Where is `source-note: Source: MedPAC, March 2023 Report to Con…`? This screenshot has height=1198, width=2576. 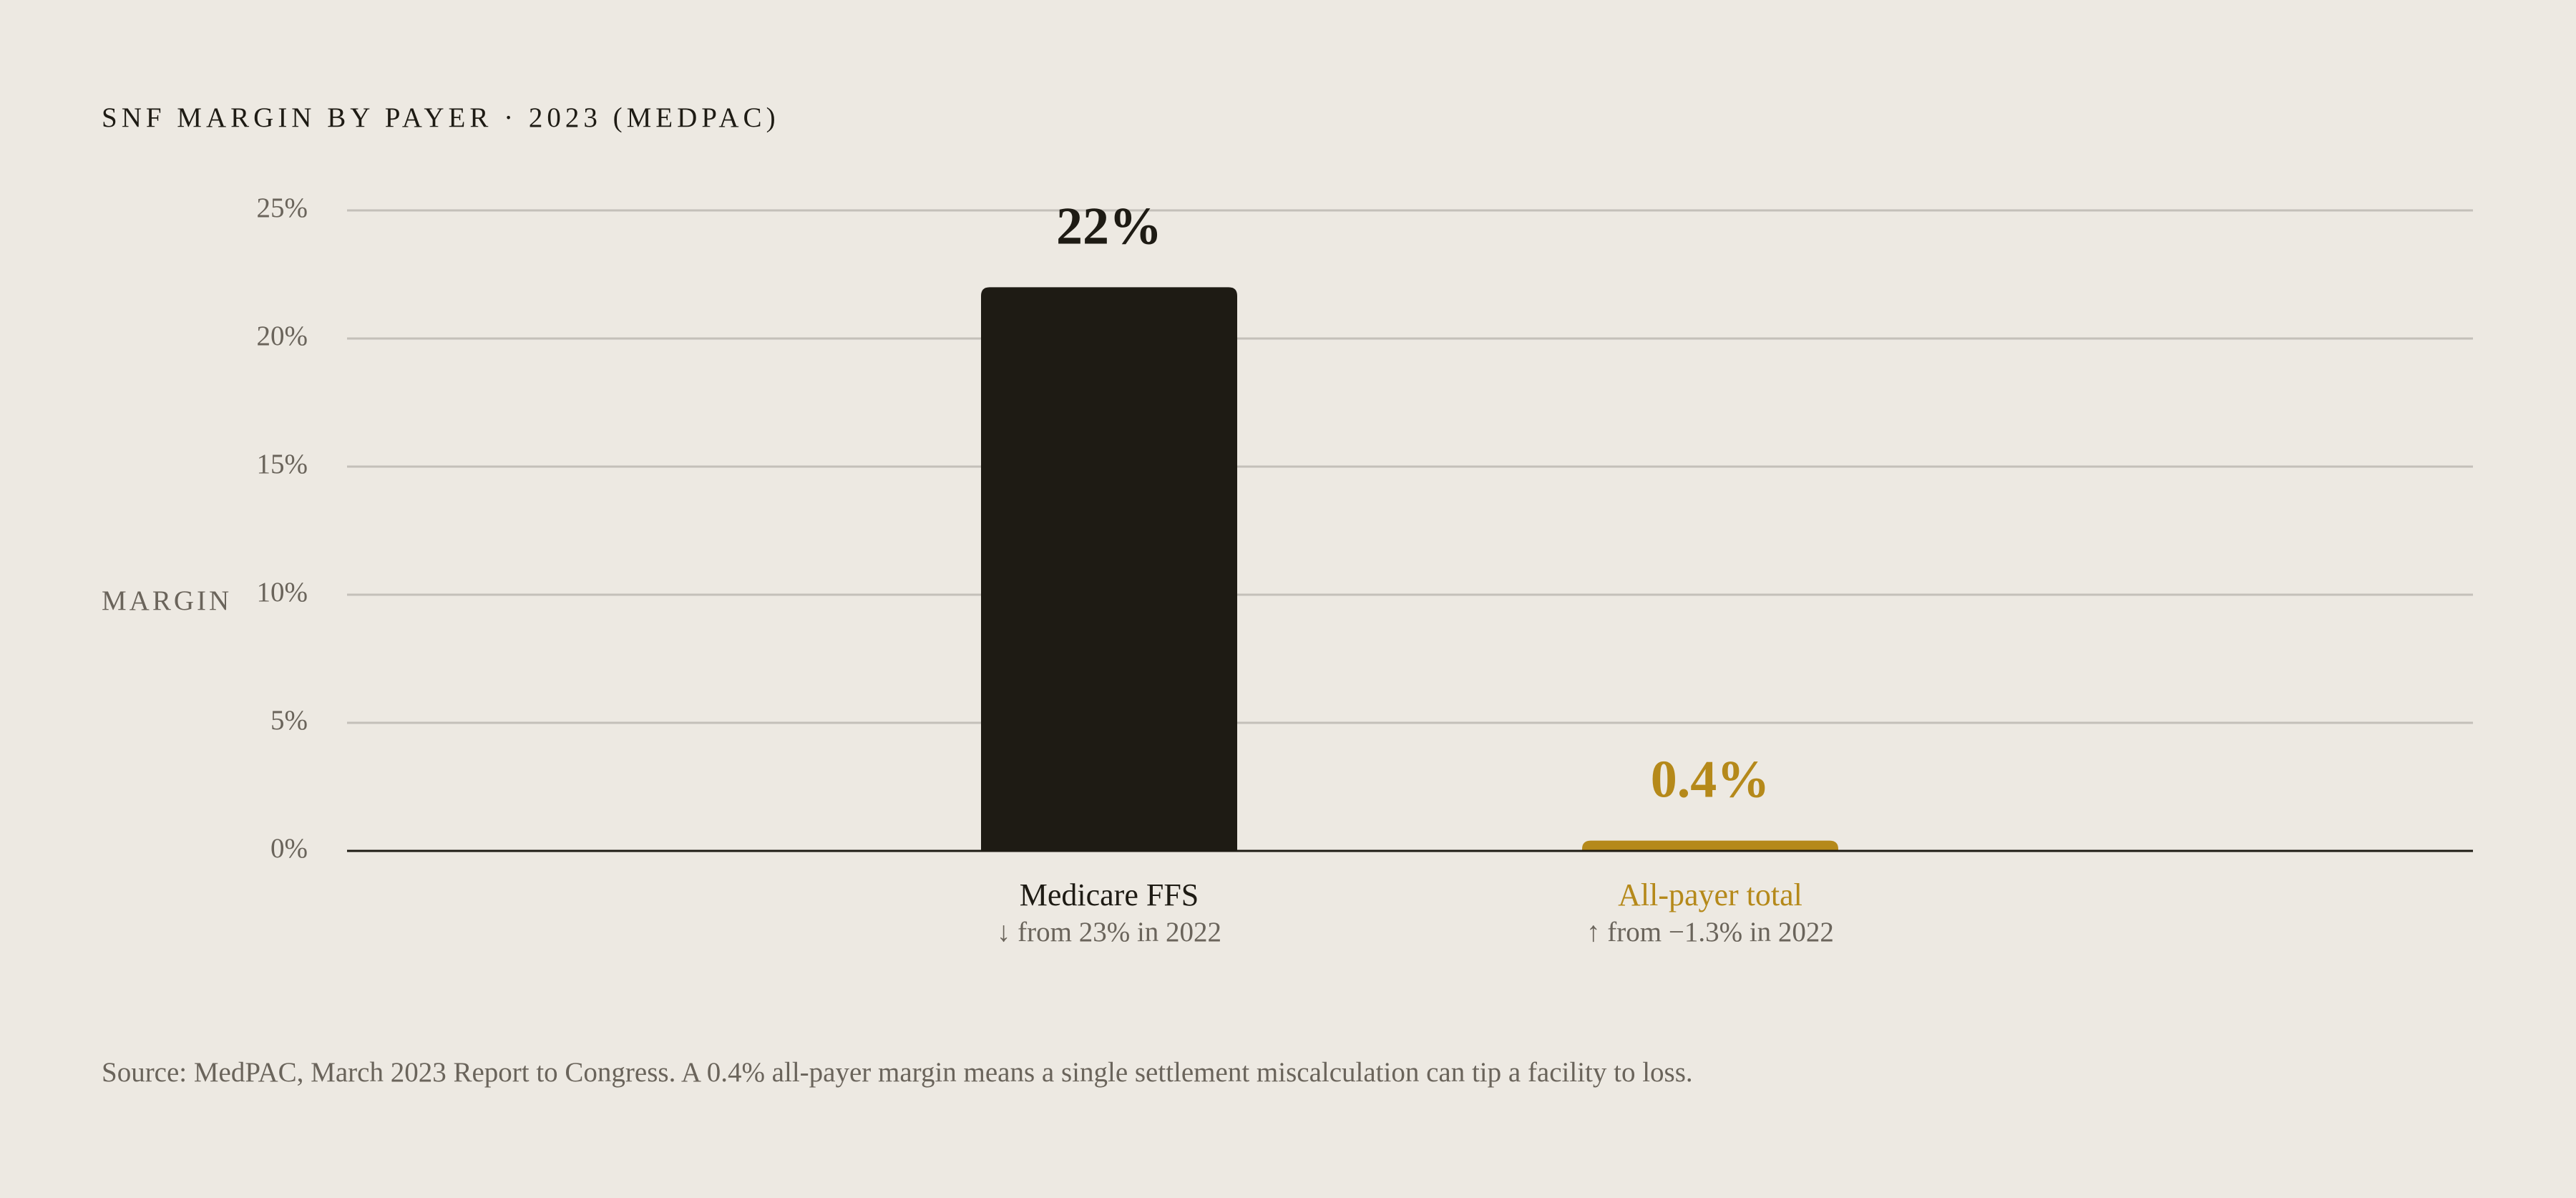
source-note: Source: MedPAC, March 2023 Report to Con… is located at coordinates (897, 1072).